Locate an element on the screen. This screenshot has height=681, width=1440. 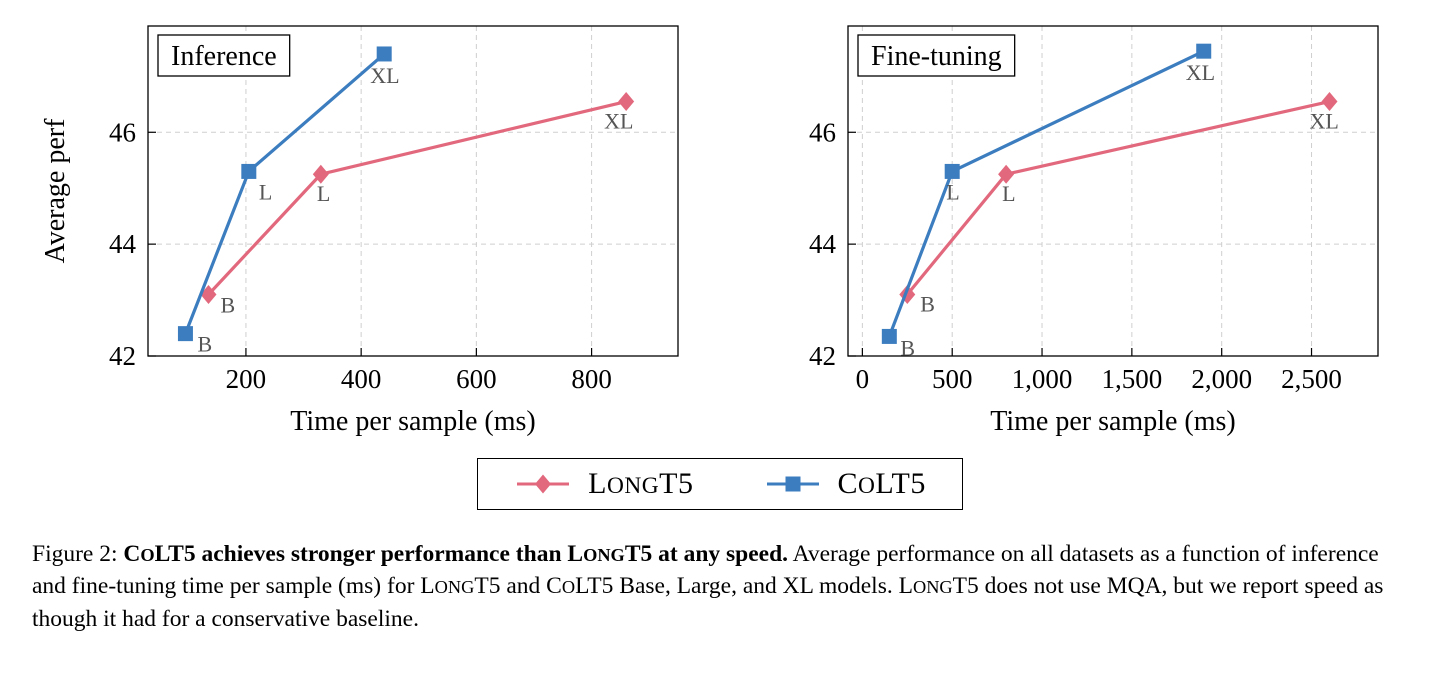
chart-title: Inference is located at coordinates (224, 56).